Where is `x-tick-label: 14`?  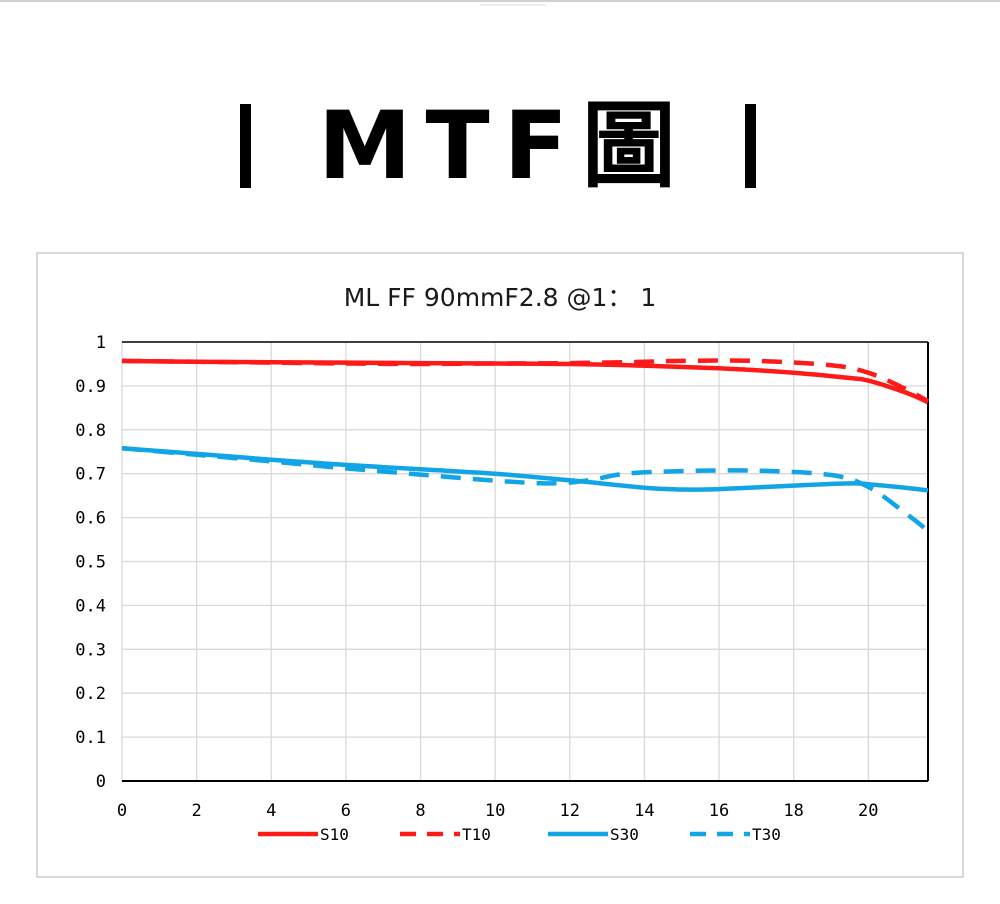 x-tick-label: 14 is located at coordinates (644, 811).